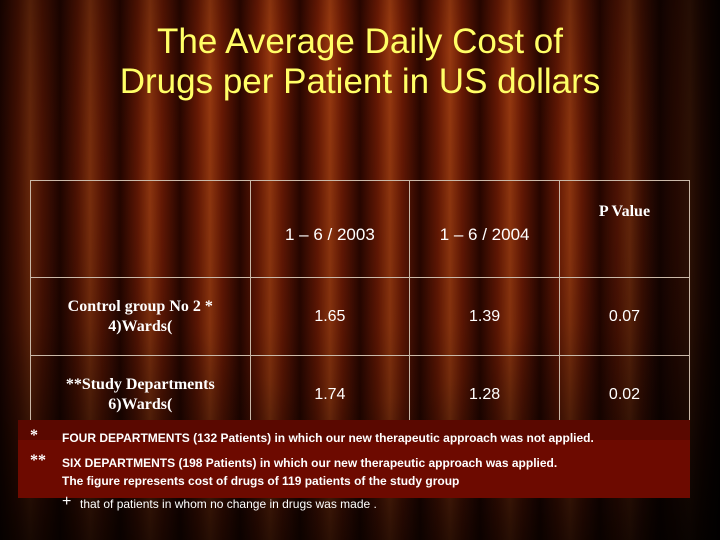 The image size is (720, 540). Describe the element at coordinates (140, 404) in the screenshot. I see `row-label-line-2: 6)Wards(` at that location.